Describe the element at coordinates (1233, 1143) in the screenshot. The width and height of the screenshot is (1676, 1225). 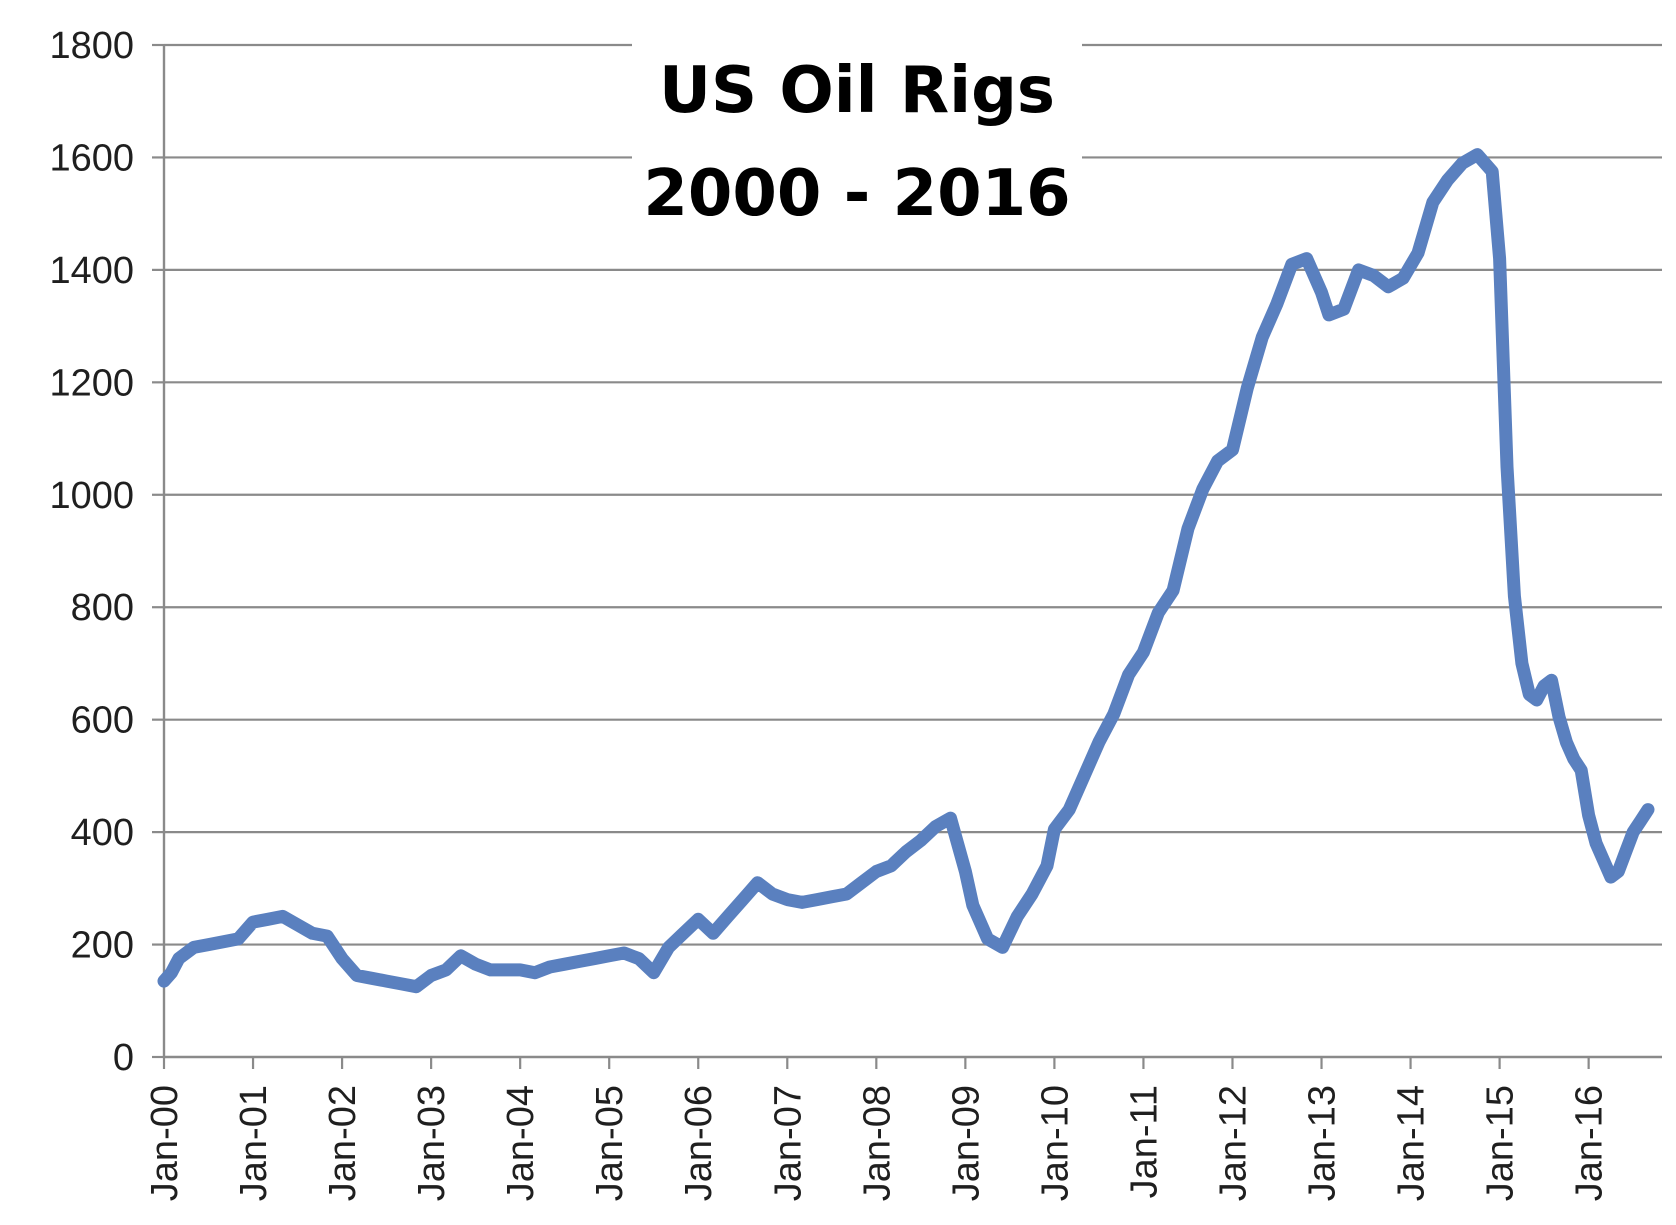
I see `x-tick-label-Jan-12: Jan-12` at that location.